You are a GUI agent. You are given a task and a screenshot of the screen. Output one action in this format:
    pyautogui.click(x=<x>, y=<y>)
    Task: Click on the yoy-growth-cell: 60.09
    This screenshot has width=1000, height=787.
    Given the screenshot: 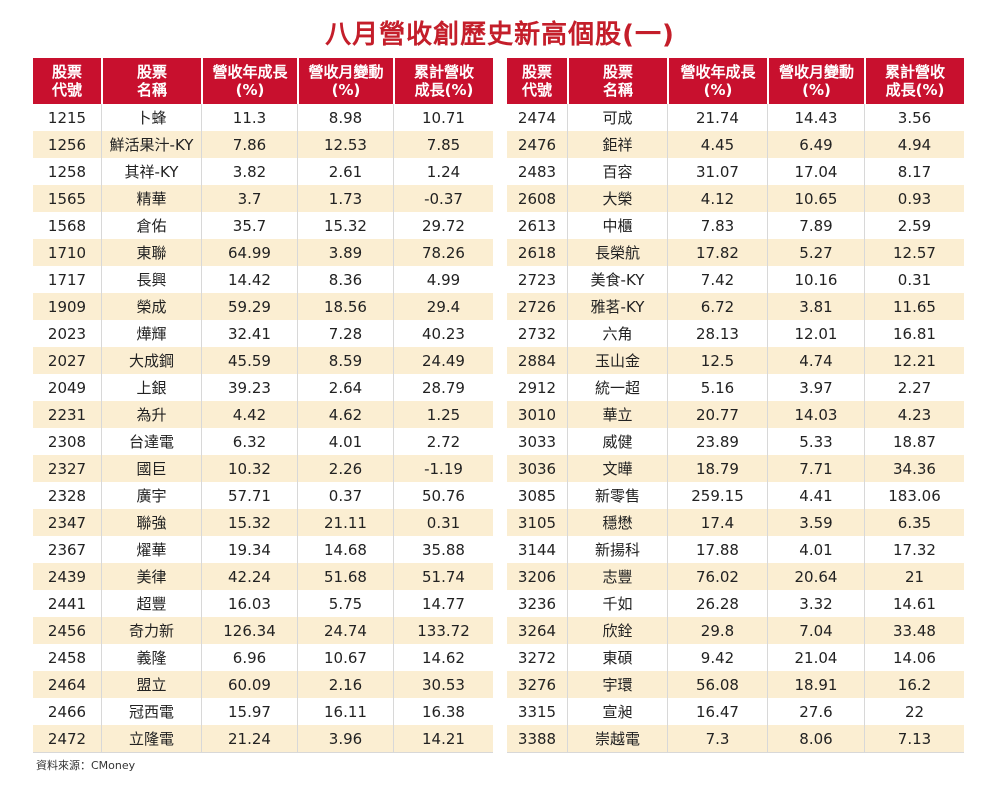 What is the action you would take?
    pyautogui.click(x=249, y=684)
    